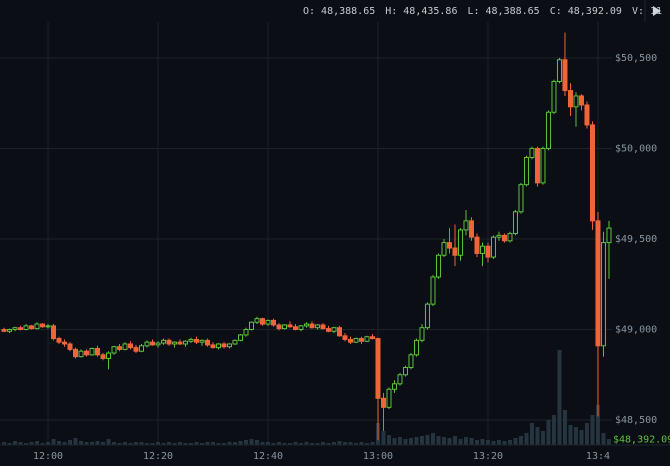  I want to click on header-label: V:, so click(638, 11).